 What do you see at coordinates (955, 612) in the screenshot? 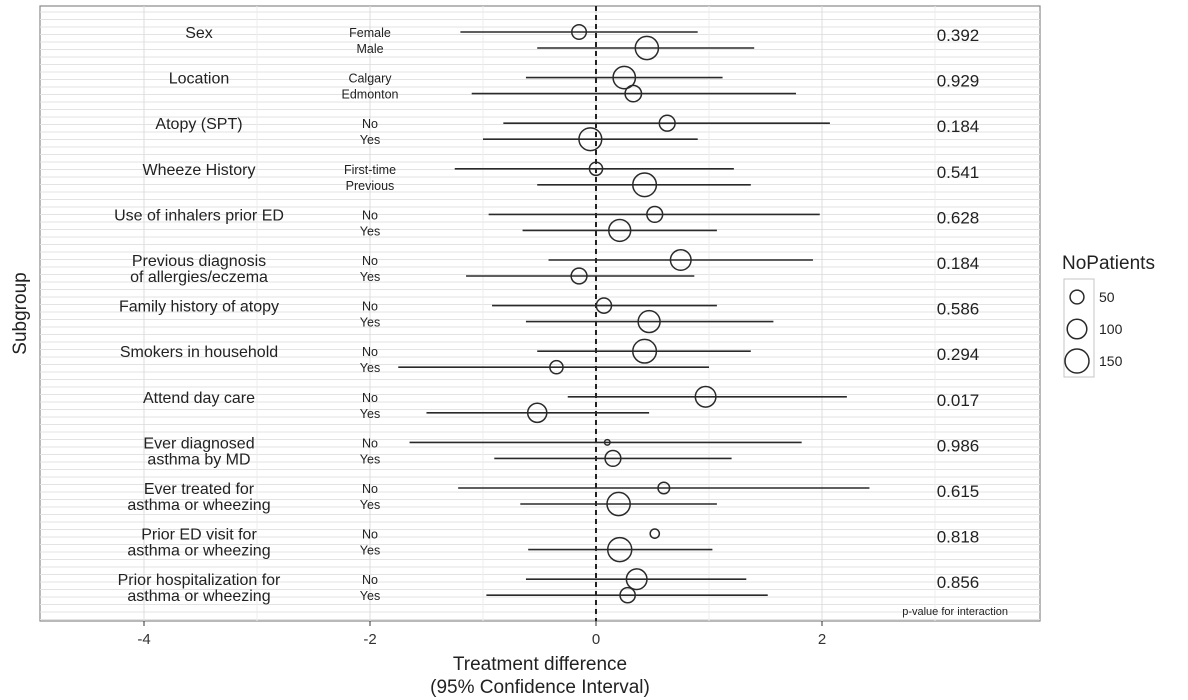
I see `p-value-note: p-value for interaction` at bounding box center [955, 612].